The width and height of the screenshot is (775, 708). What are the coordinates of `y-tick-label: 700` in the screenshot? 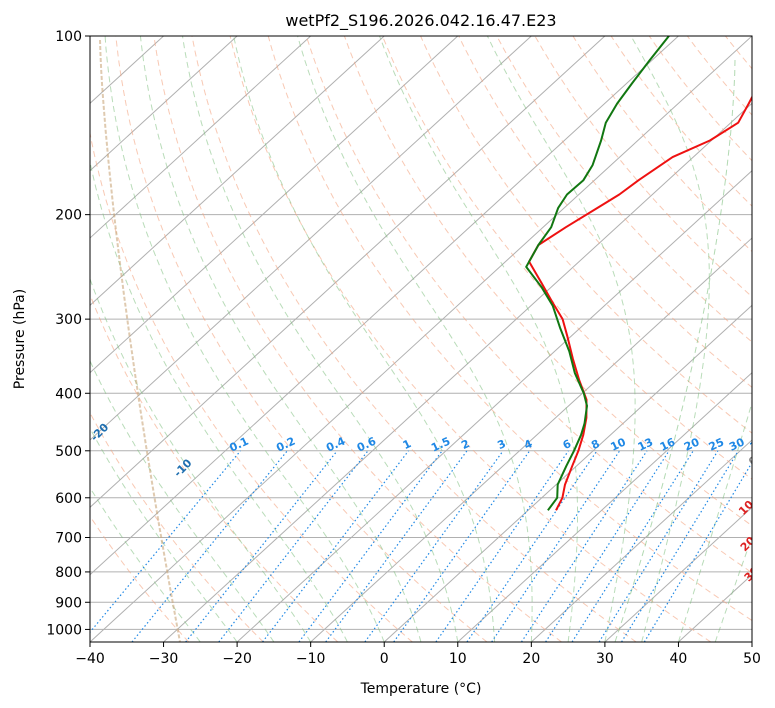 It's located at (68, 539).